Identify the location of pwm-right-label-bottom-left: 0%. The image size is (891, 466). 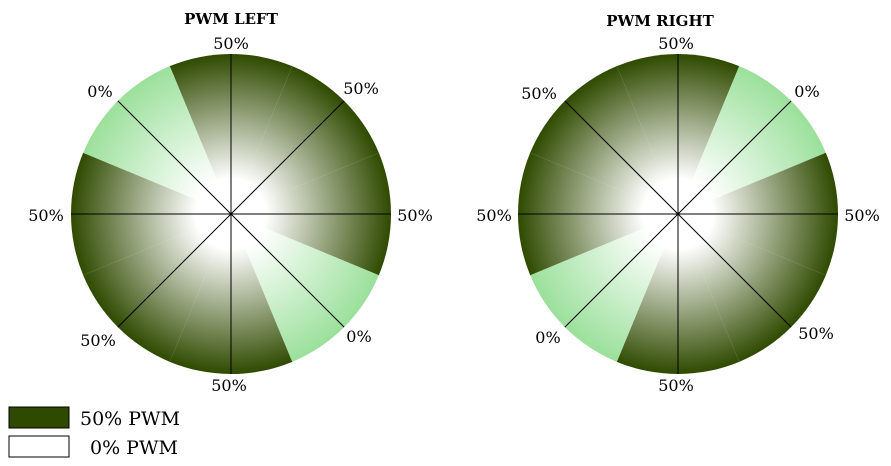
(547, 337).